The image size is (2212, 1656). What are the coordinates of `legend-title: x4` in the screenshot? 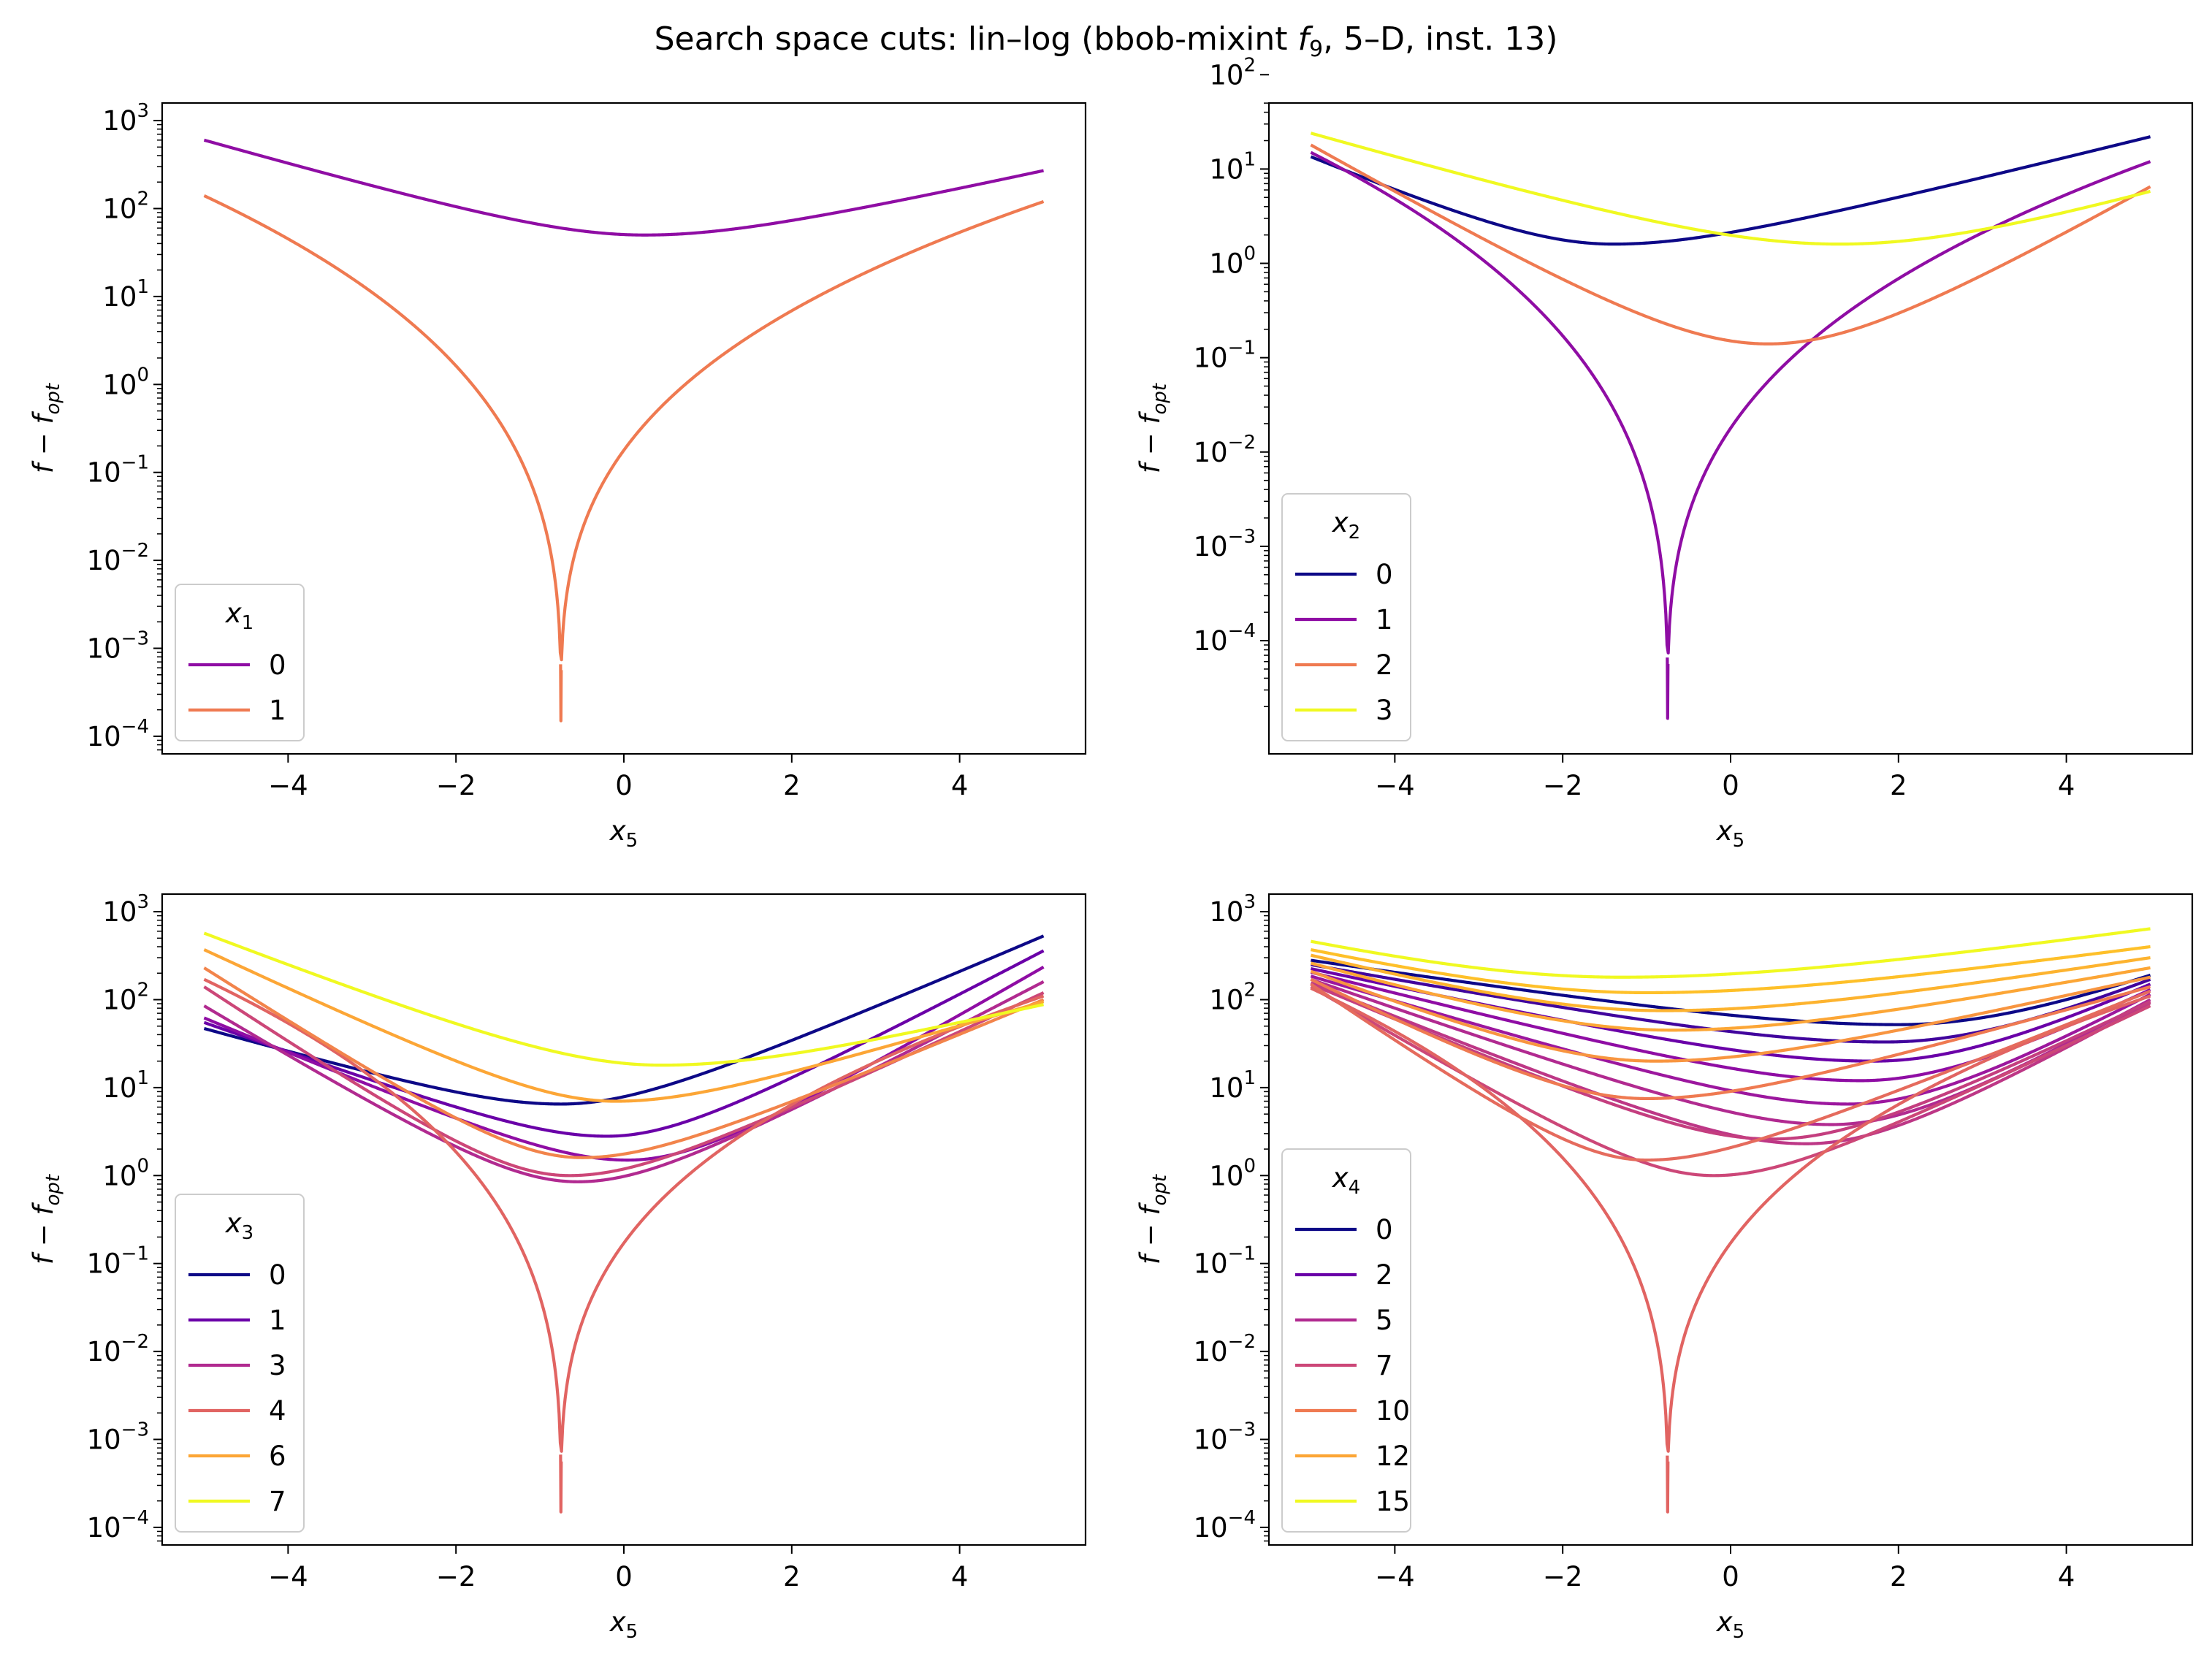 It's located at (1346, 1180).